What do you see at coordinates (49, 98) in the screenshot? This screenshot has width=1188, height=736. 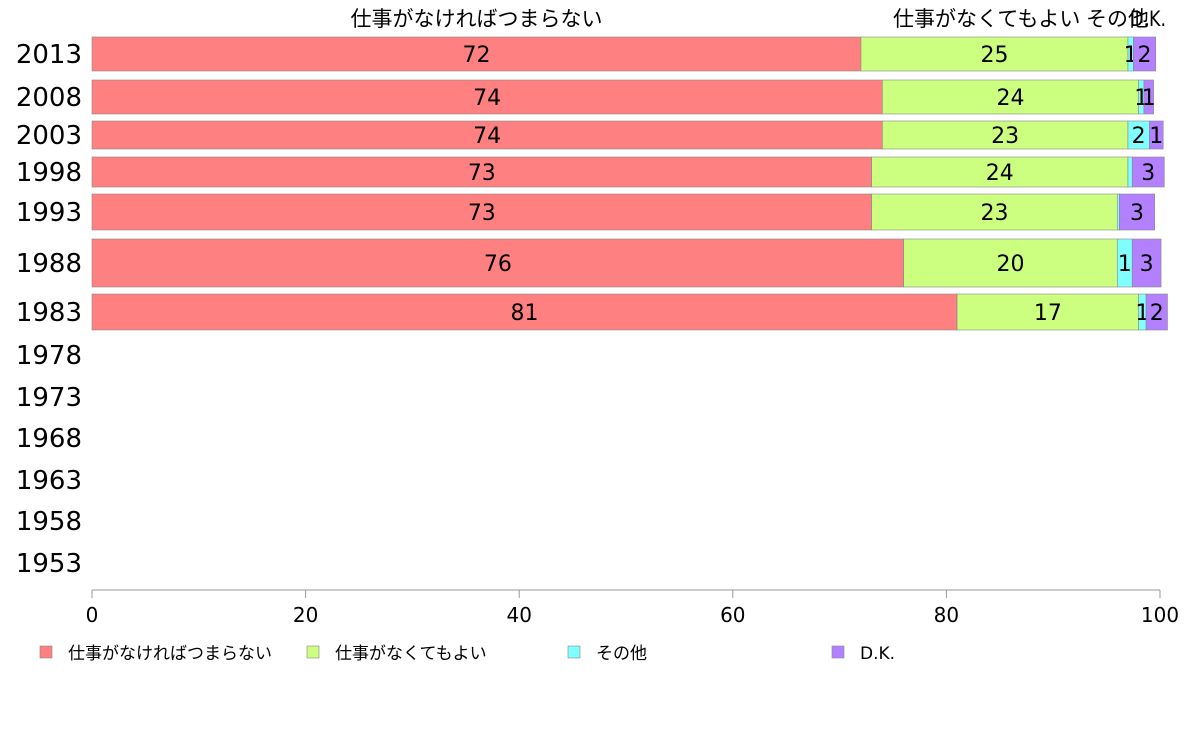 I see `y-tick-label: 2008` at bounding box center [49, 98].